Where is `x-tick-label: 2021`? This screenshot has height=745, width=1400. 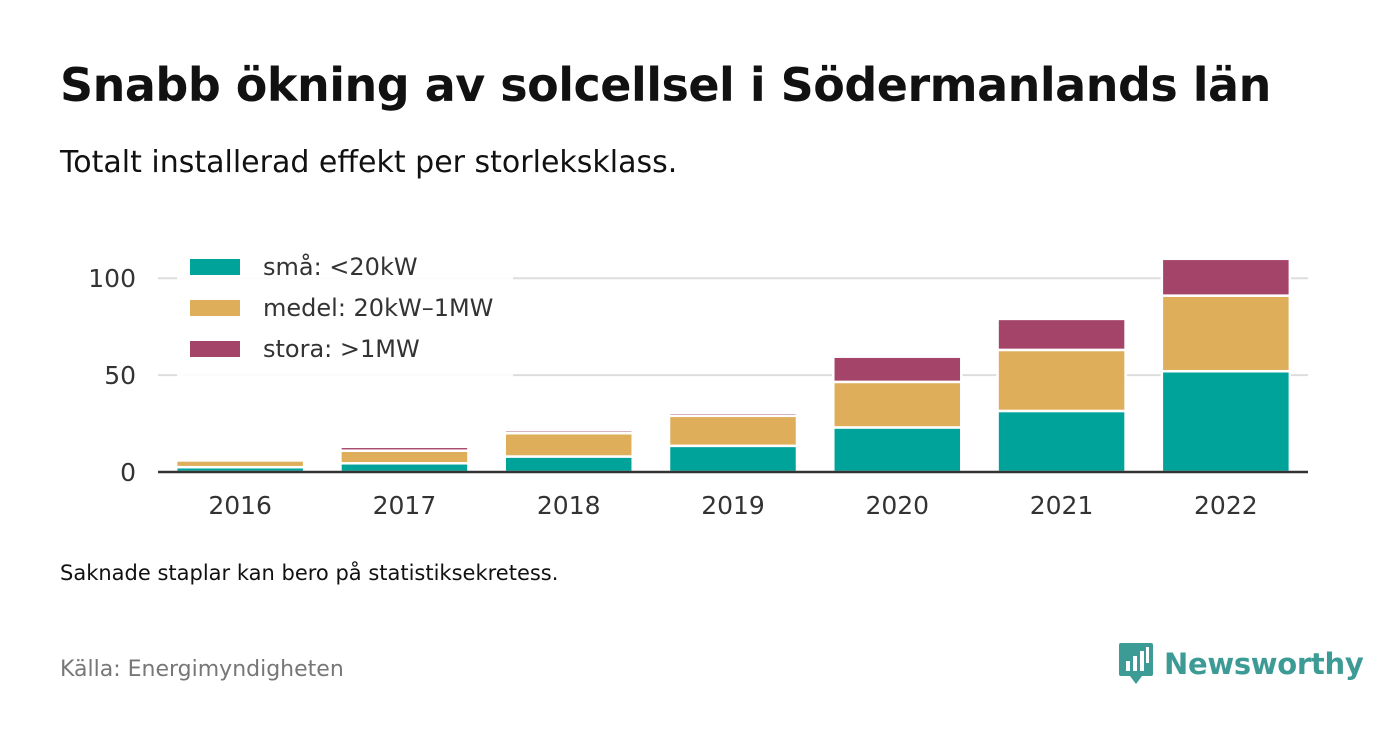
x-tick-label: 2021 is located at coordinates (1062, 505).